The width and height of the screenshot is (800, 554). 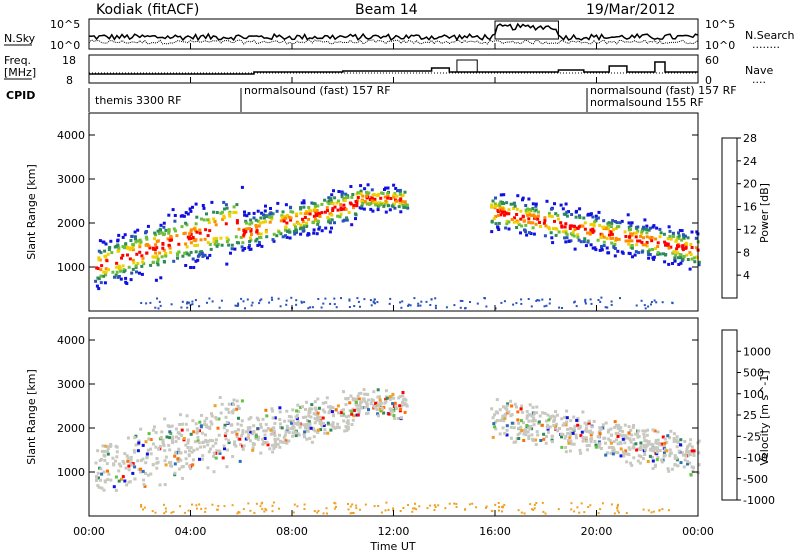 I want to click on noise-right-tick-bottom: 10^0, so click(x=720, y=45).